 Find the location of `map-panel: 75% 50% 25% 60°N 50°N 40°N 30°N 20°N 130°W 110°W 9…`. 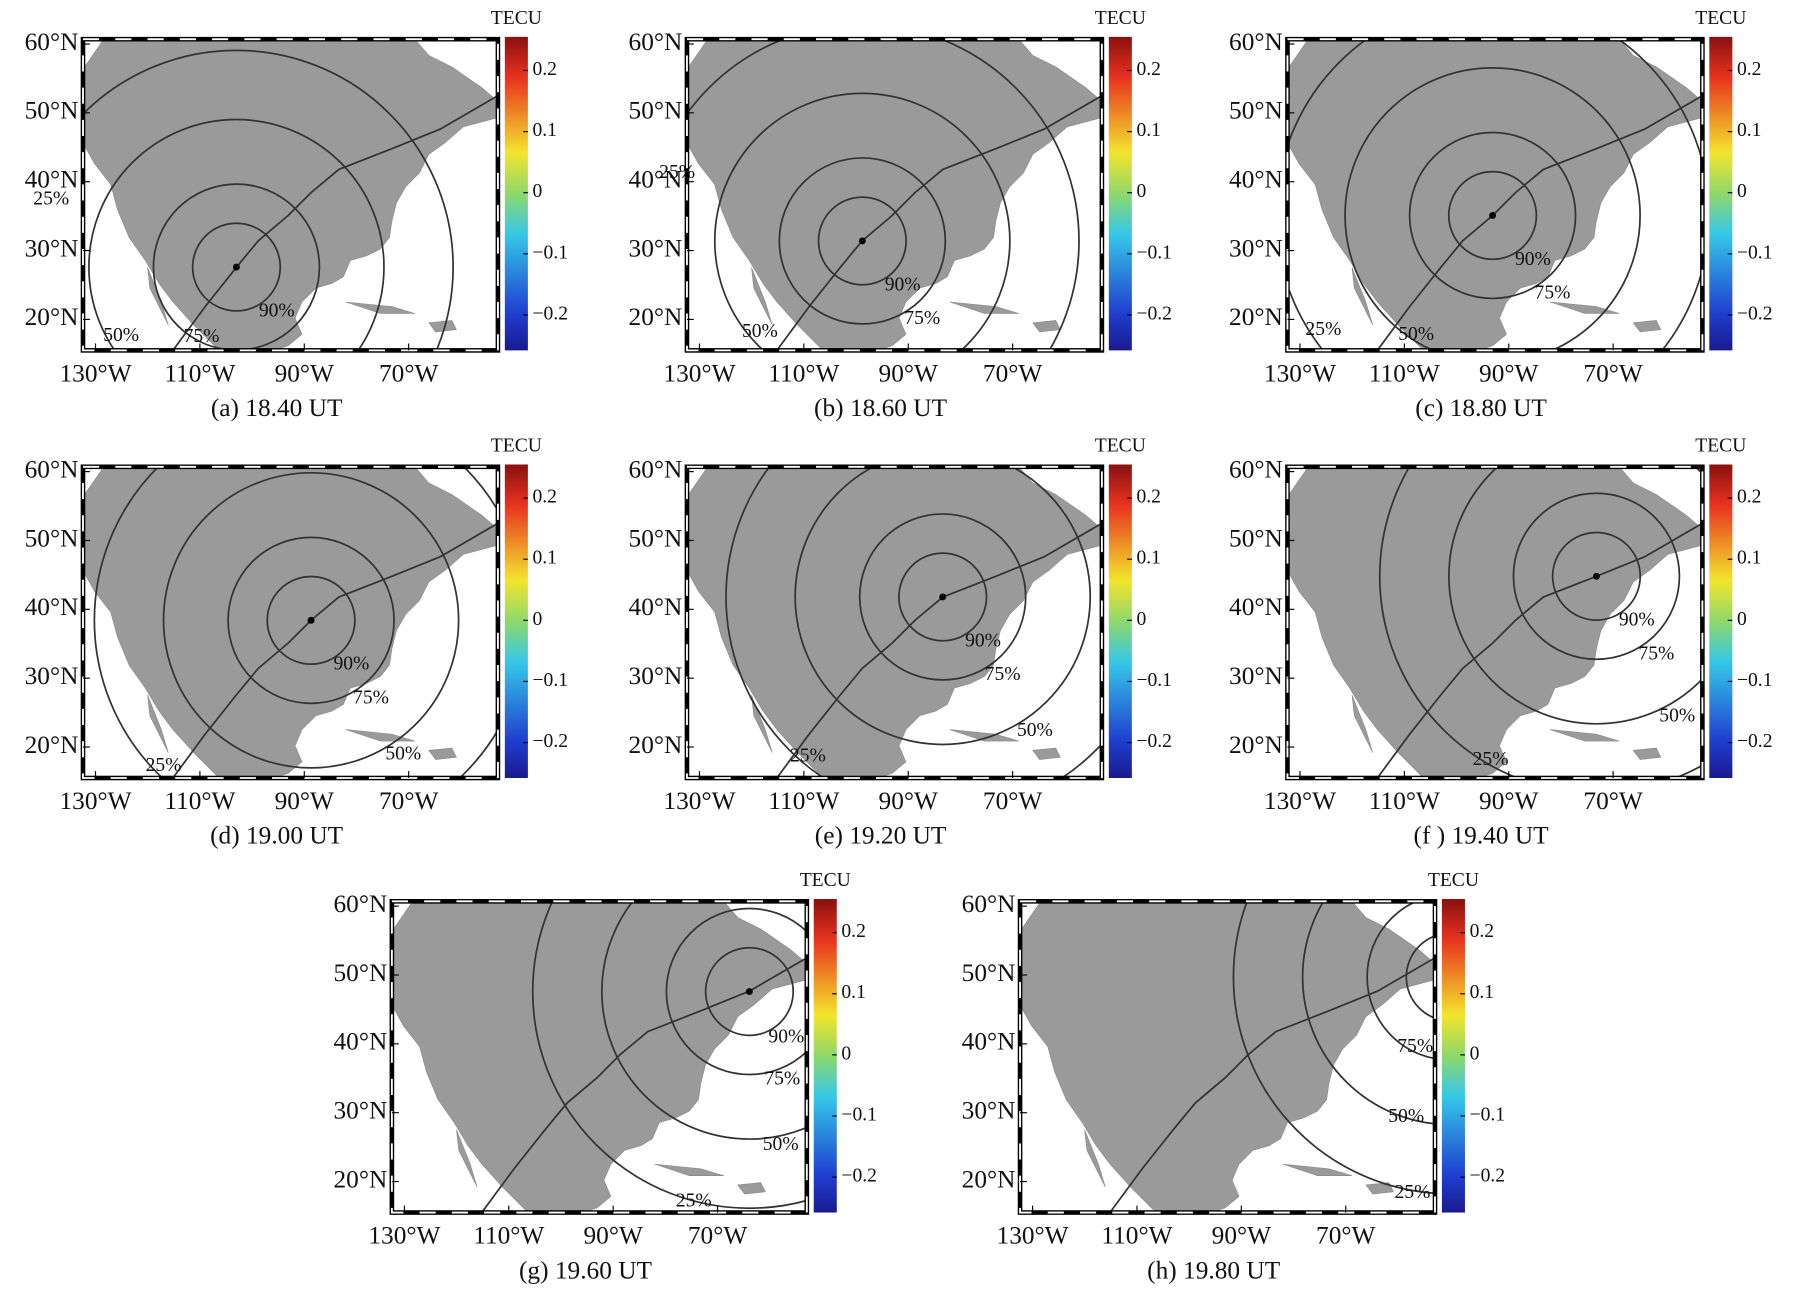

map-panel: 75% 50% 25% 60°N 50°N 40°N 30°N 20°N 130°W 110°W 9… is located at coordinates (1234, 1077).